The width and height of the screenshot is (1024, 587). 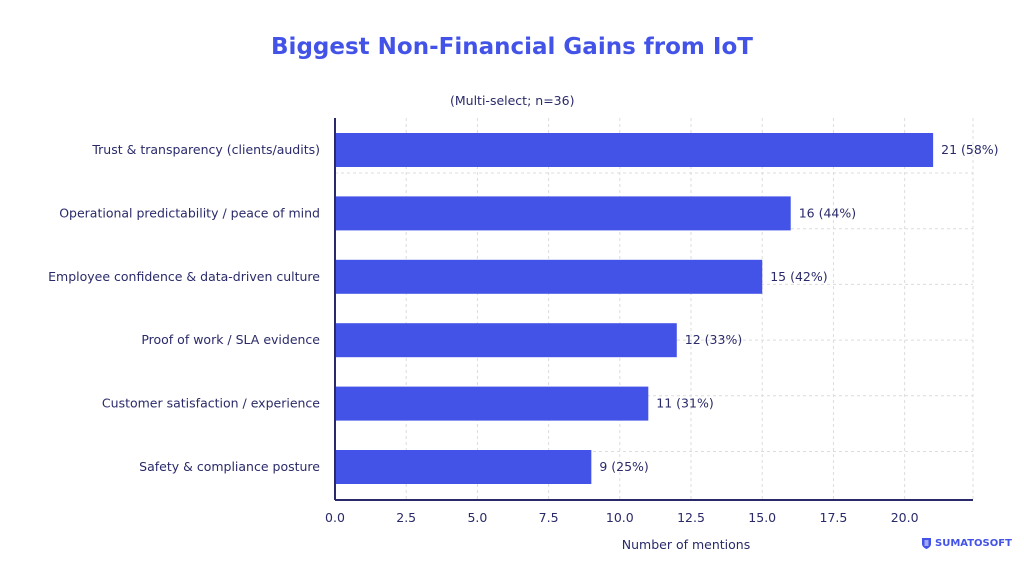 I want to click on x-tick-label: 0.0, so click(x=335, y=517).